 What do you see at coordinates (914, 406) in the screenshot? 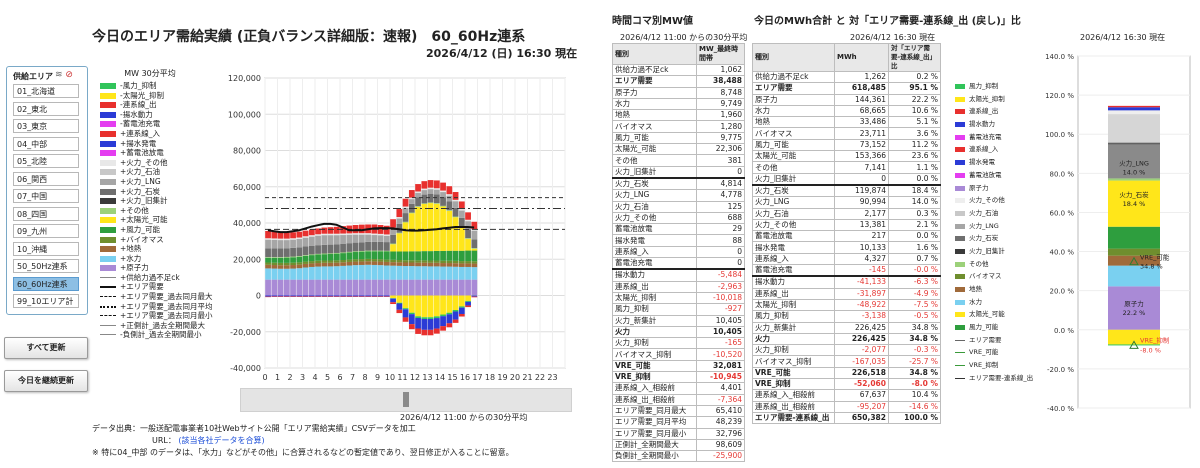
I see `table2-cell-ratio: -14.6 %` at bounding box center [914, 406].